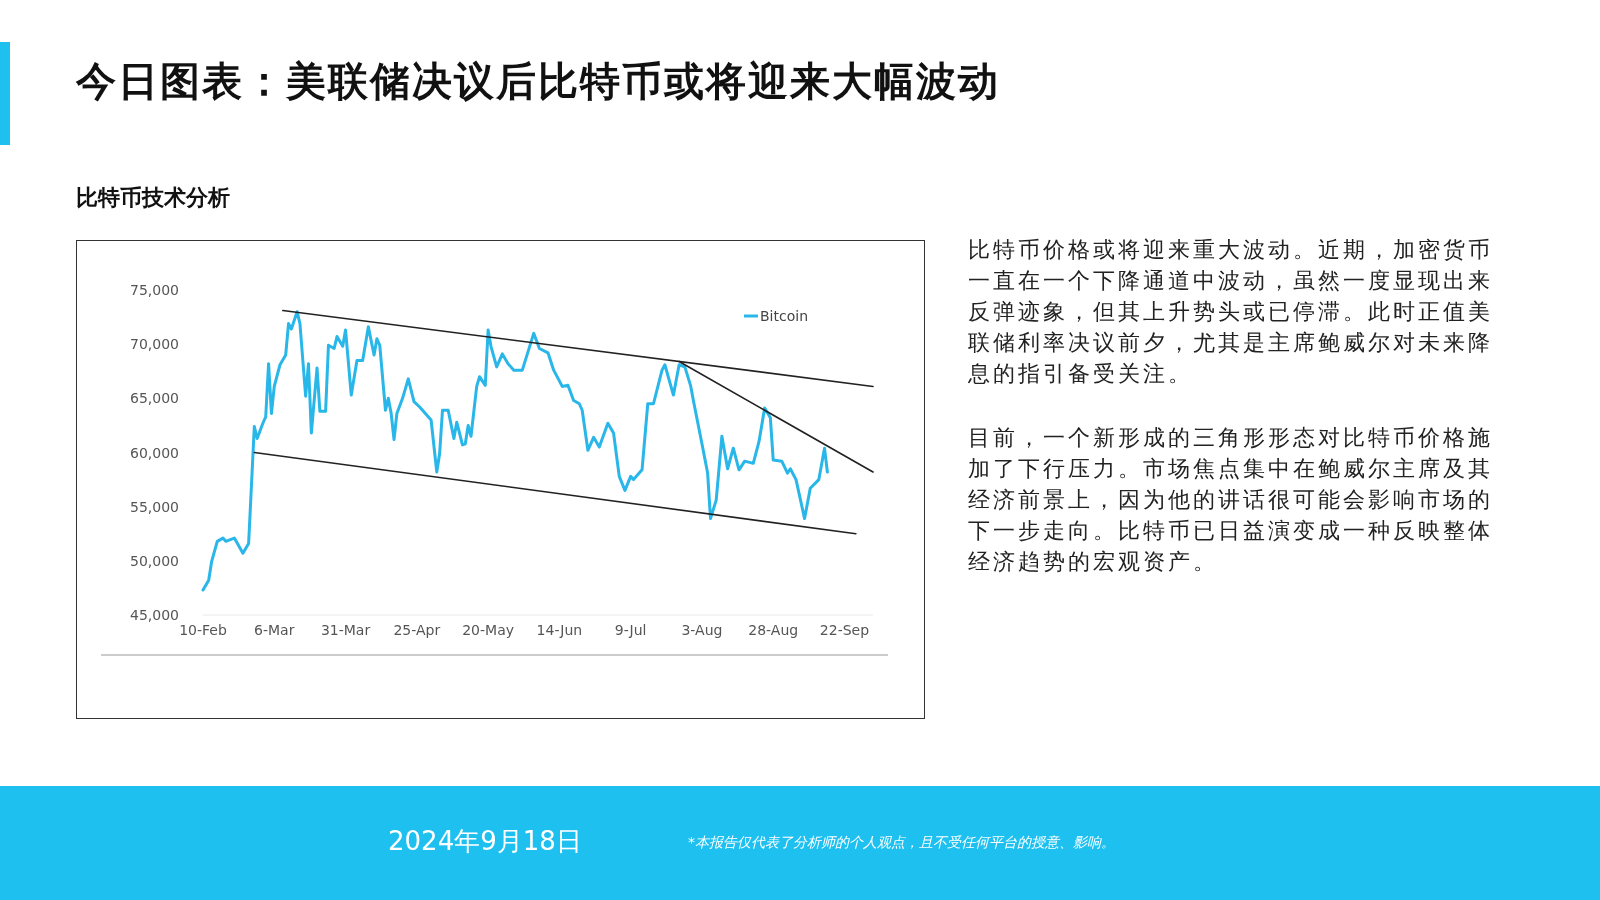 The image size is (1600, 900). I want to click on y-tick-label: 65,000, so click(154, 397).